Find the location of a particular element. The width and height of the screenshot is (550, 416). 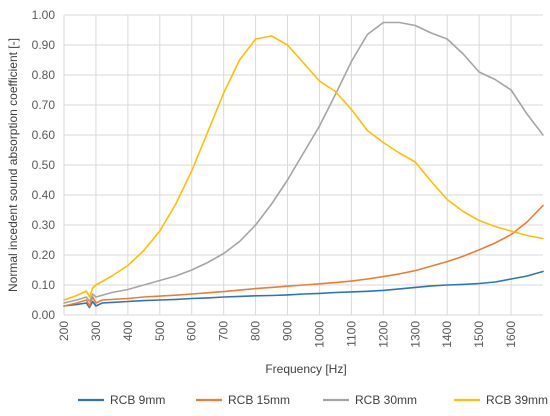

x-tick-label: 900 is located at coordinates (288, 331).